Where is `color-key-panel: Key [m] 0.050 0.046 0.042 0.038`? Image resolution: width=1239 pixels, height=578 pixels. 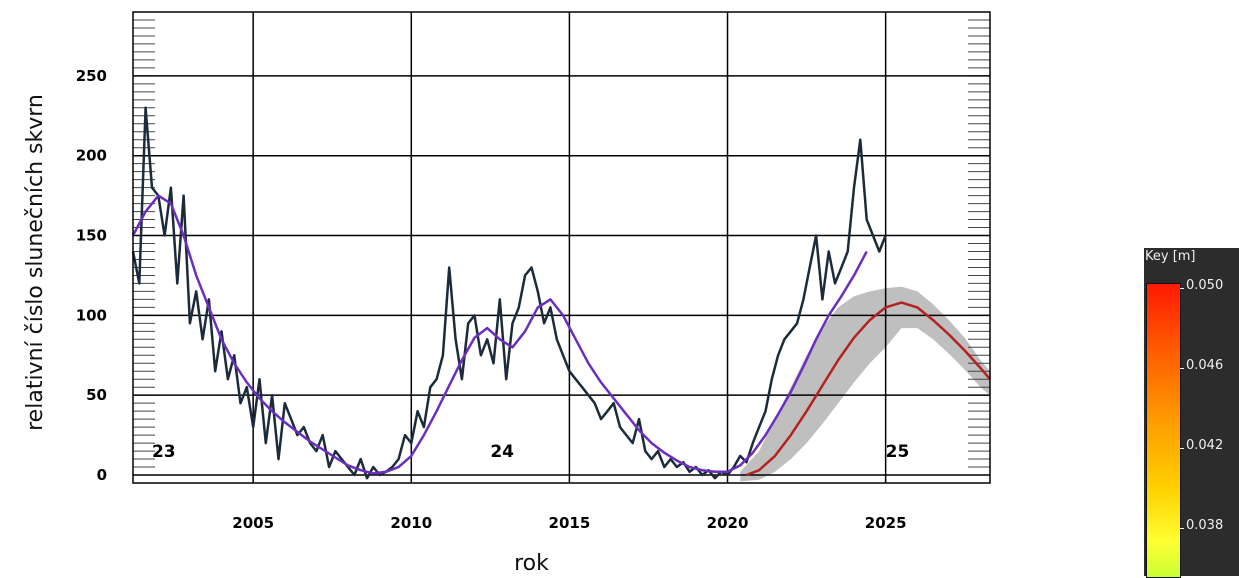
color-key-panel: Key [m] 0.050 0.046 0.042 0.038 is located at coordinates (1191, 413).